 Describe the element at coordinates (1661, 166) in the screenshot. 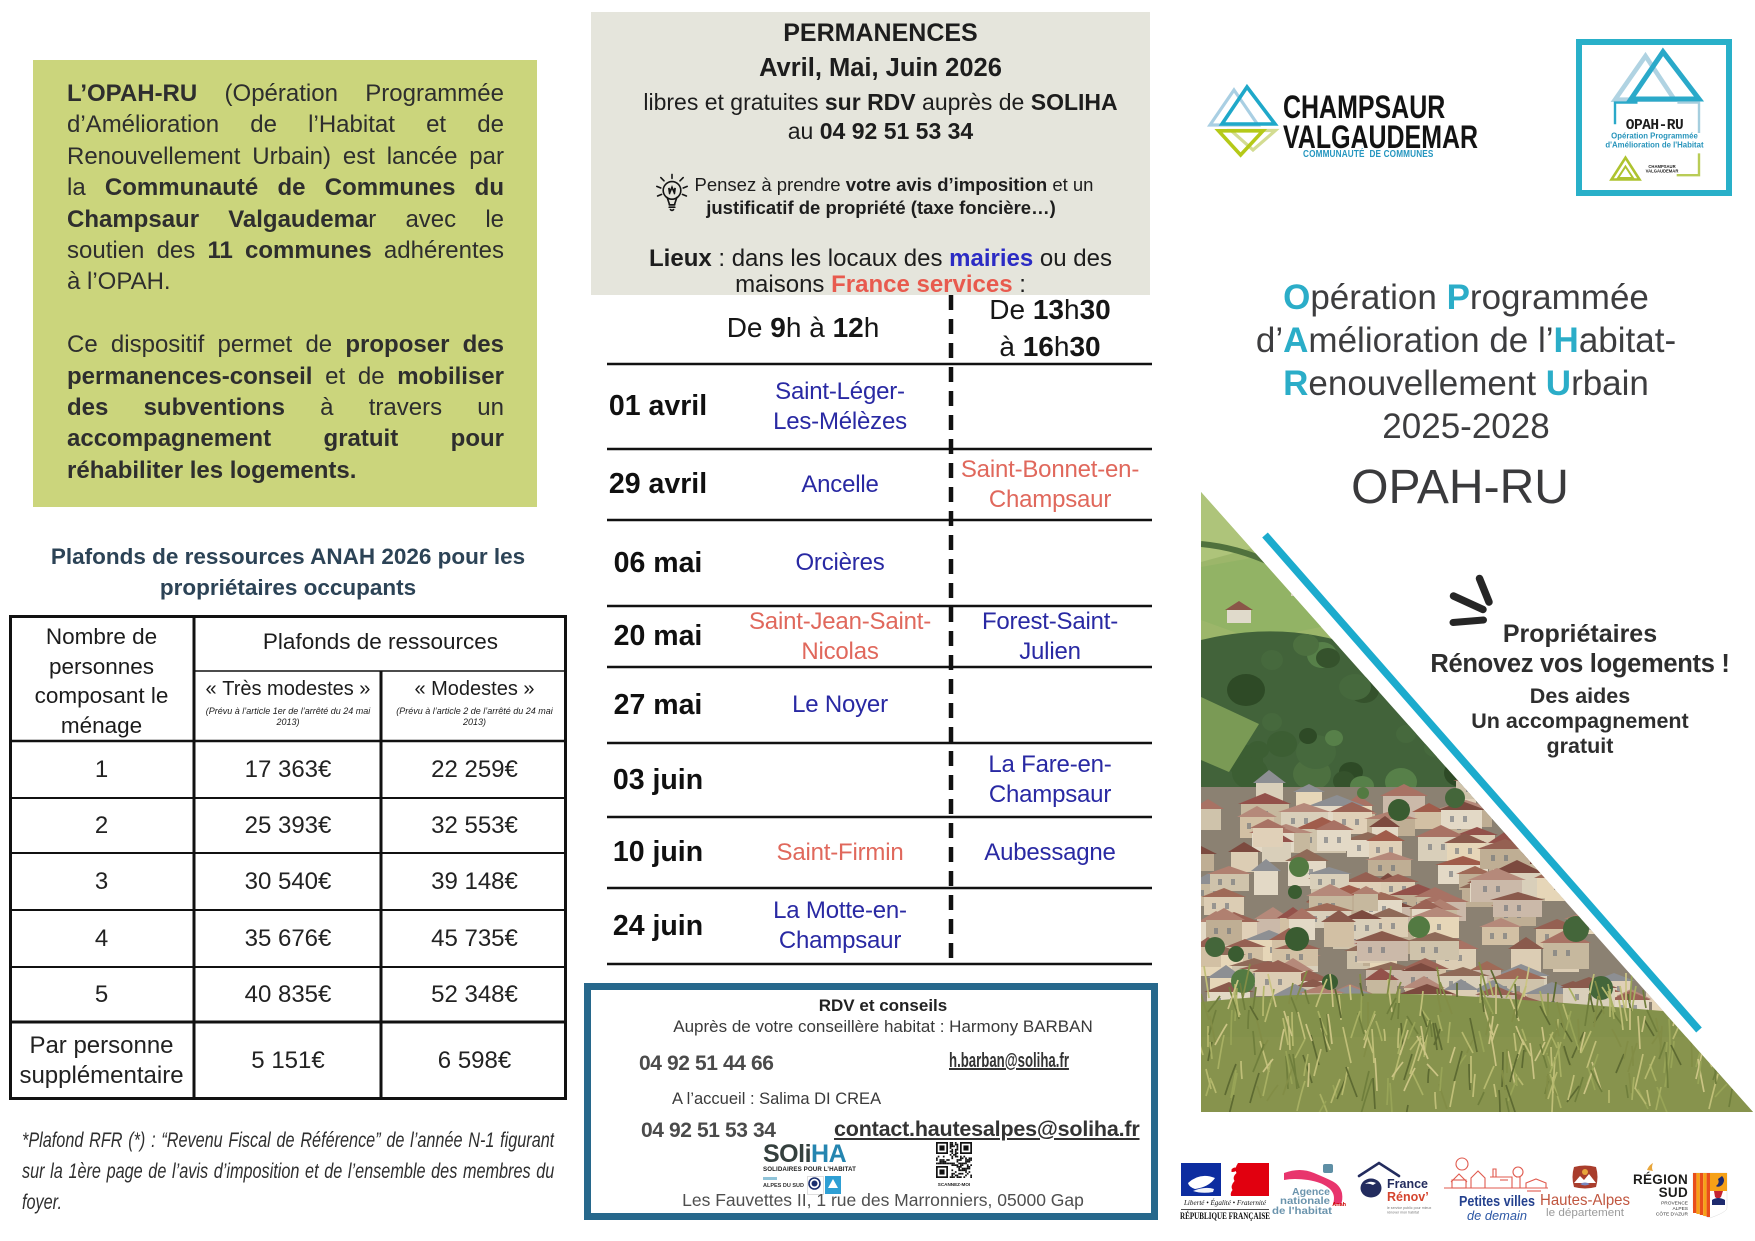

I see `svg-text: CHAMPSAUR` at that location.